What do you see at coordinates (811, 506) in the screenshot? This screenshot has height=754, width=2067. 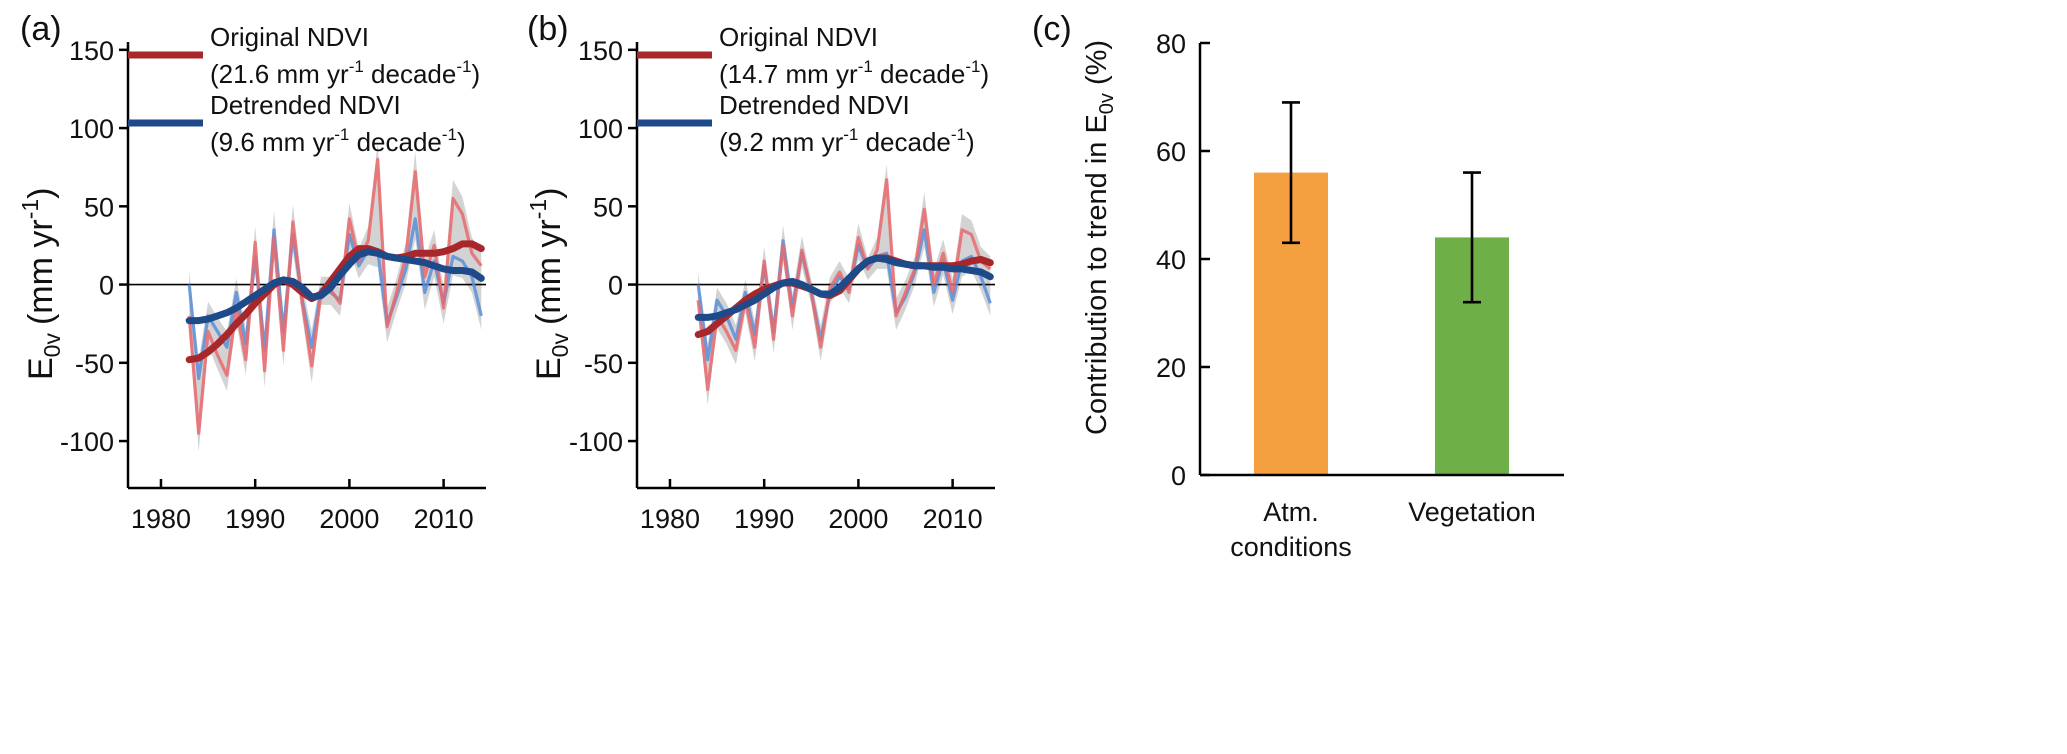 I see `panel-b-x-ticks: 1980 1990 2000 2010` at bounding box center [811, 506].